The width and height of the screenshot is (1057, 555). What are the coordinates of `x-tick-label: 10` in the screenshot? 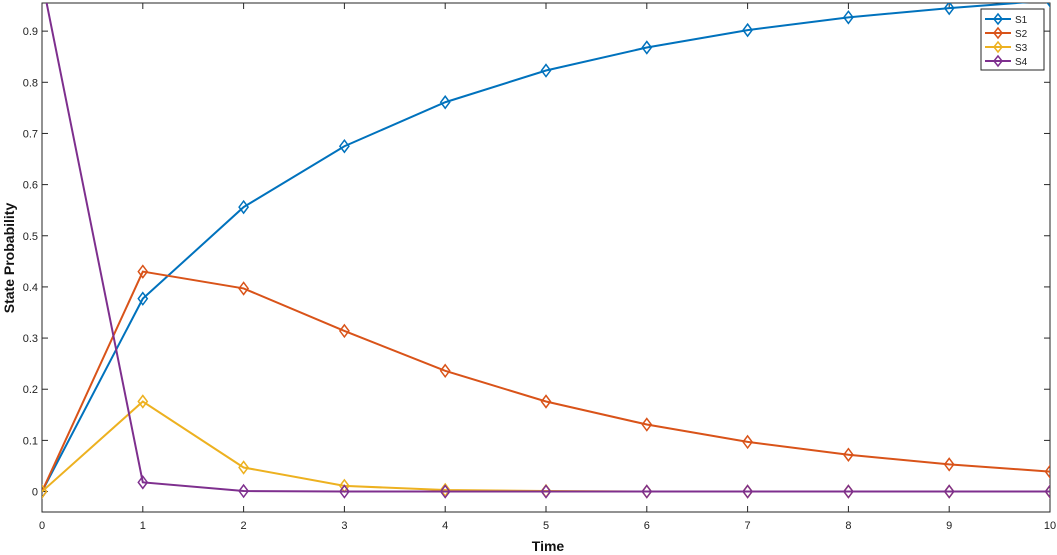 It's located at (1050, 526).